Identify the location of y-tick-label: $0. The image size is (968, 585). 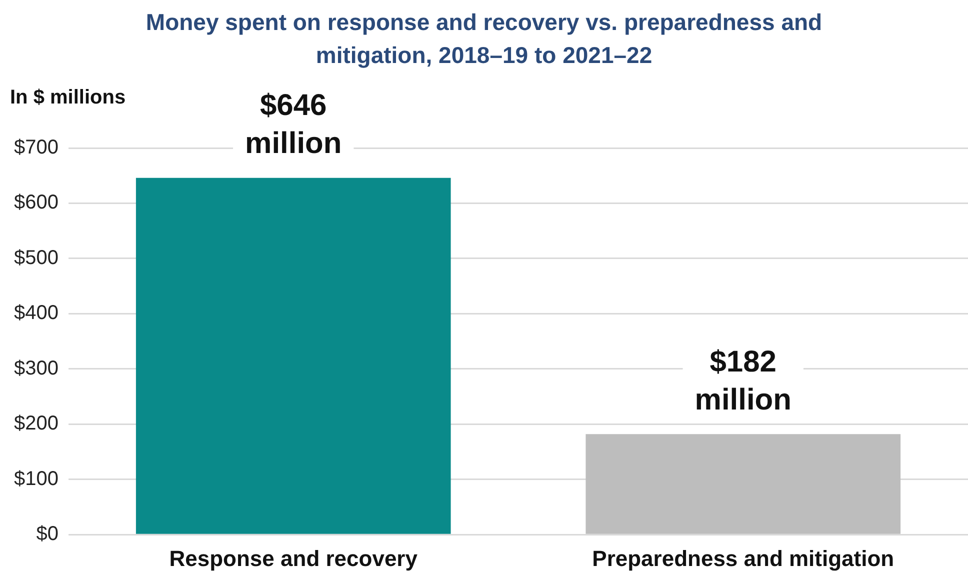
(47, 534).